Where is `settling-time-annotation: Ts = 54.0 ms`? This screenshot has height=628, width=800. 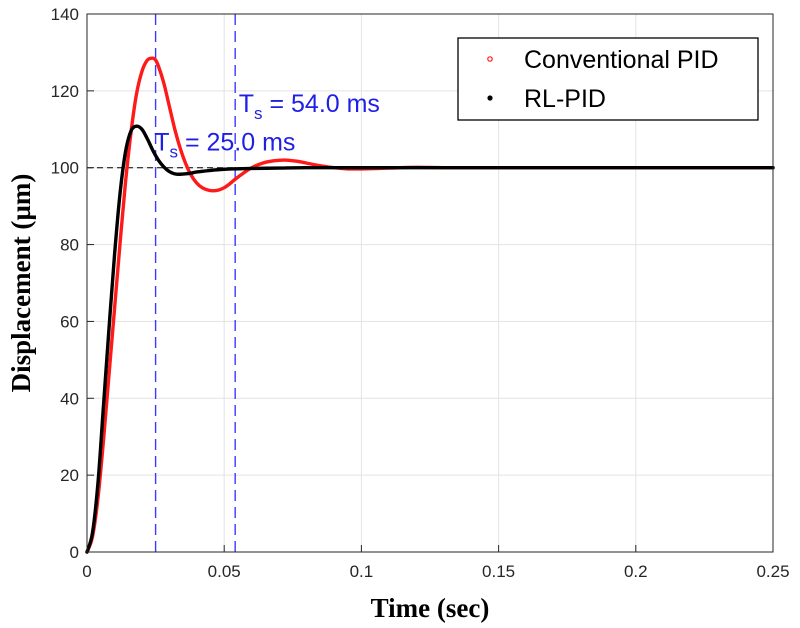
settling-time-annotation: Ts = 54.0 ms is located at coordinates (309, 106).